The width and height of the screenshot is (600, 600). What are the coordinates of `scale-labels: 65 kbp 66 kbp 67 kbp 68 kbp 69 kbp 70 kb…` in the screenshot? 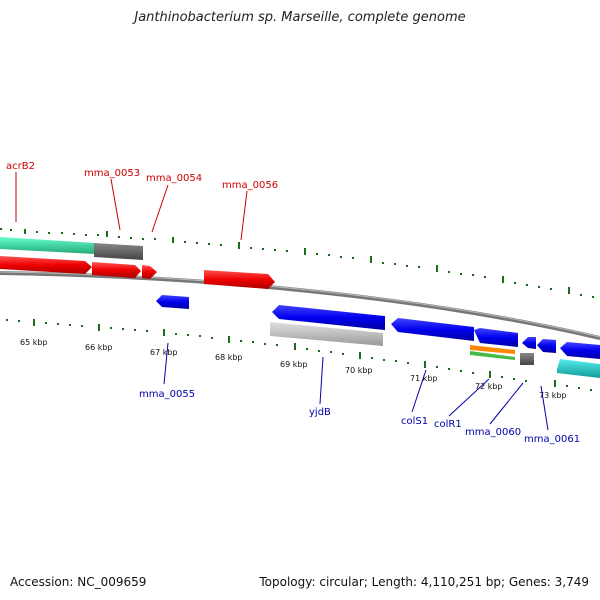 It's located at (293, 369).